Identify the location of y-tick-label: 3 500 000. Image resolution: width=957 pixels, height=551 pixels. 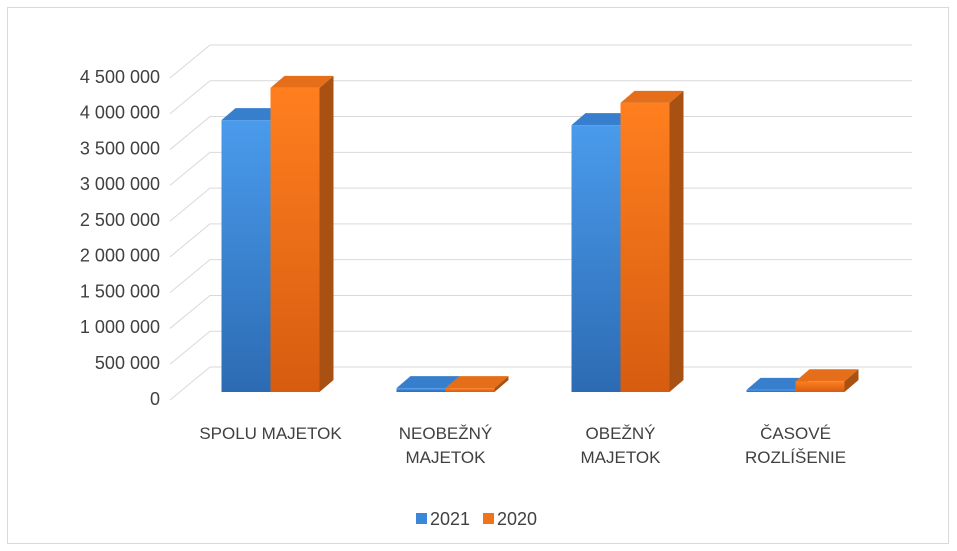
(120, 148).